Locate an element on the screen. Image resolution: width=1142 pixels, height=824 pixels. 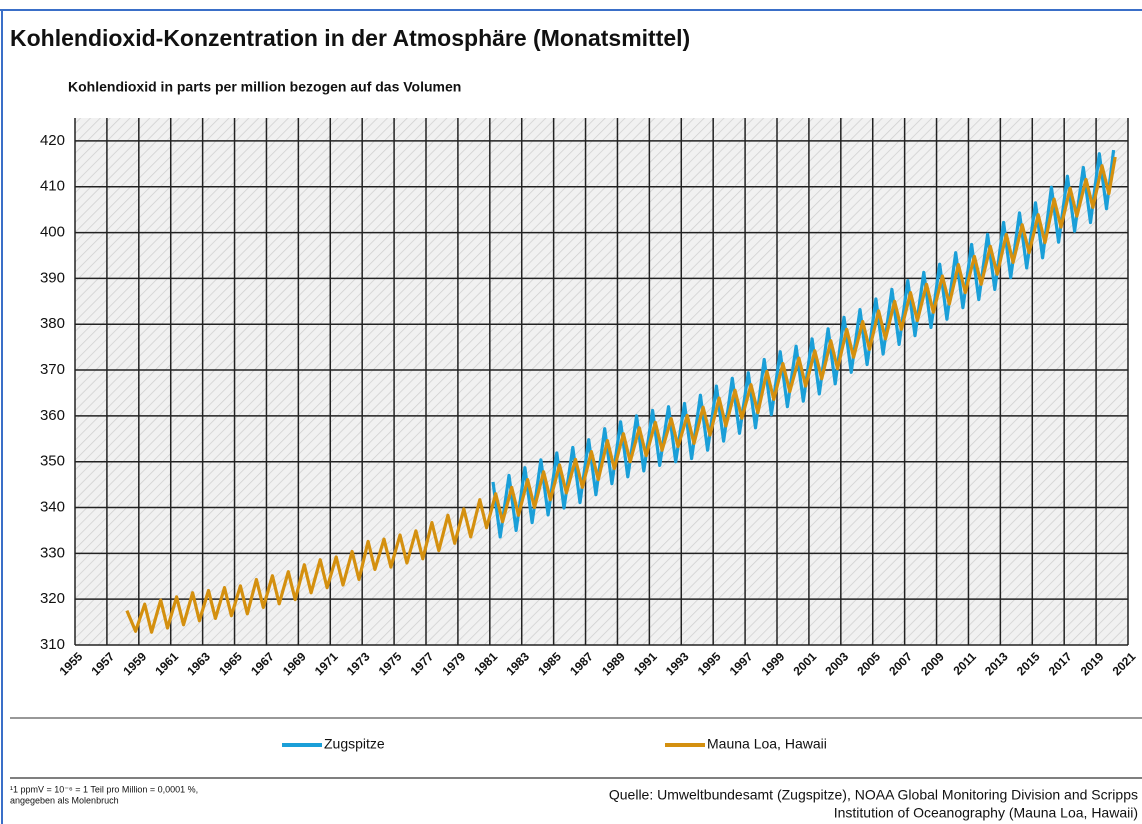
x-tick-label: 2005 is located at coordinates (868, 663).